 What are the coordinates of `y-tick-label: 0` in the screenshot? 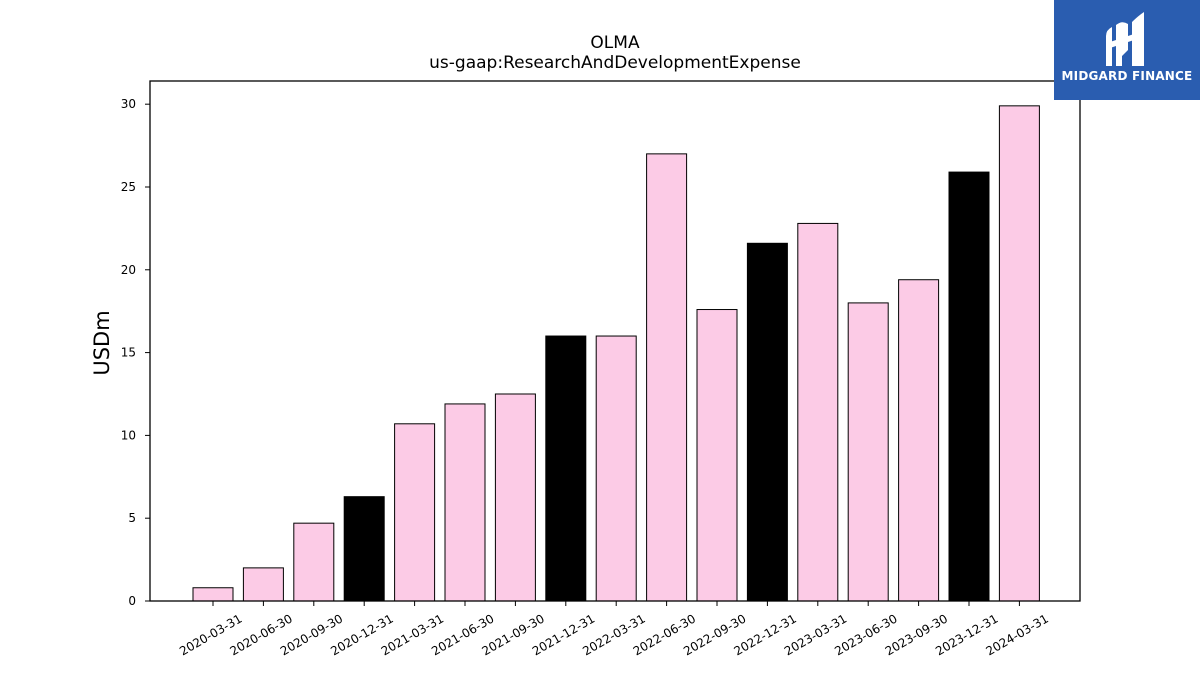 It's located at (132, 601).